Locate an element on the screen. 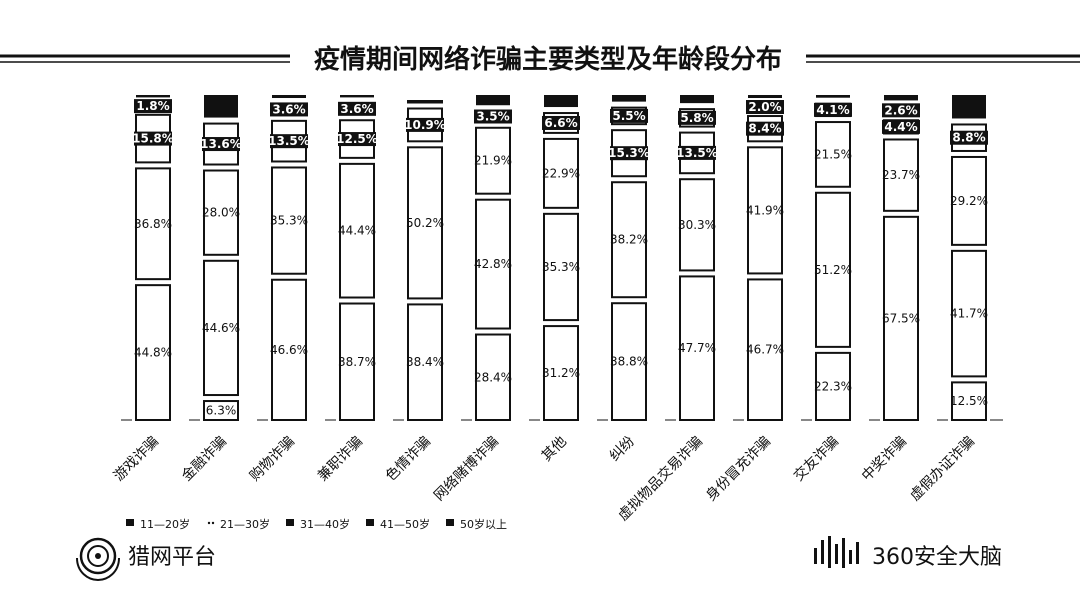 The height and width of the screenshot is (608, 1080). data-label: 30.3% is located at coordinates (697, 225).